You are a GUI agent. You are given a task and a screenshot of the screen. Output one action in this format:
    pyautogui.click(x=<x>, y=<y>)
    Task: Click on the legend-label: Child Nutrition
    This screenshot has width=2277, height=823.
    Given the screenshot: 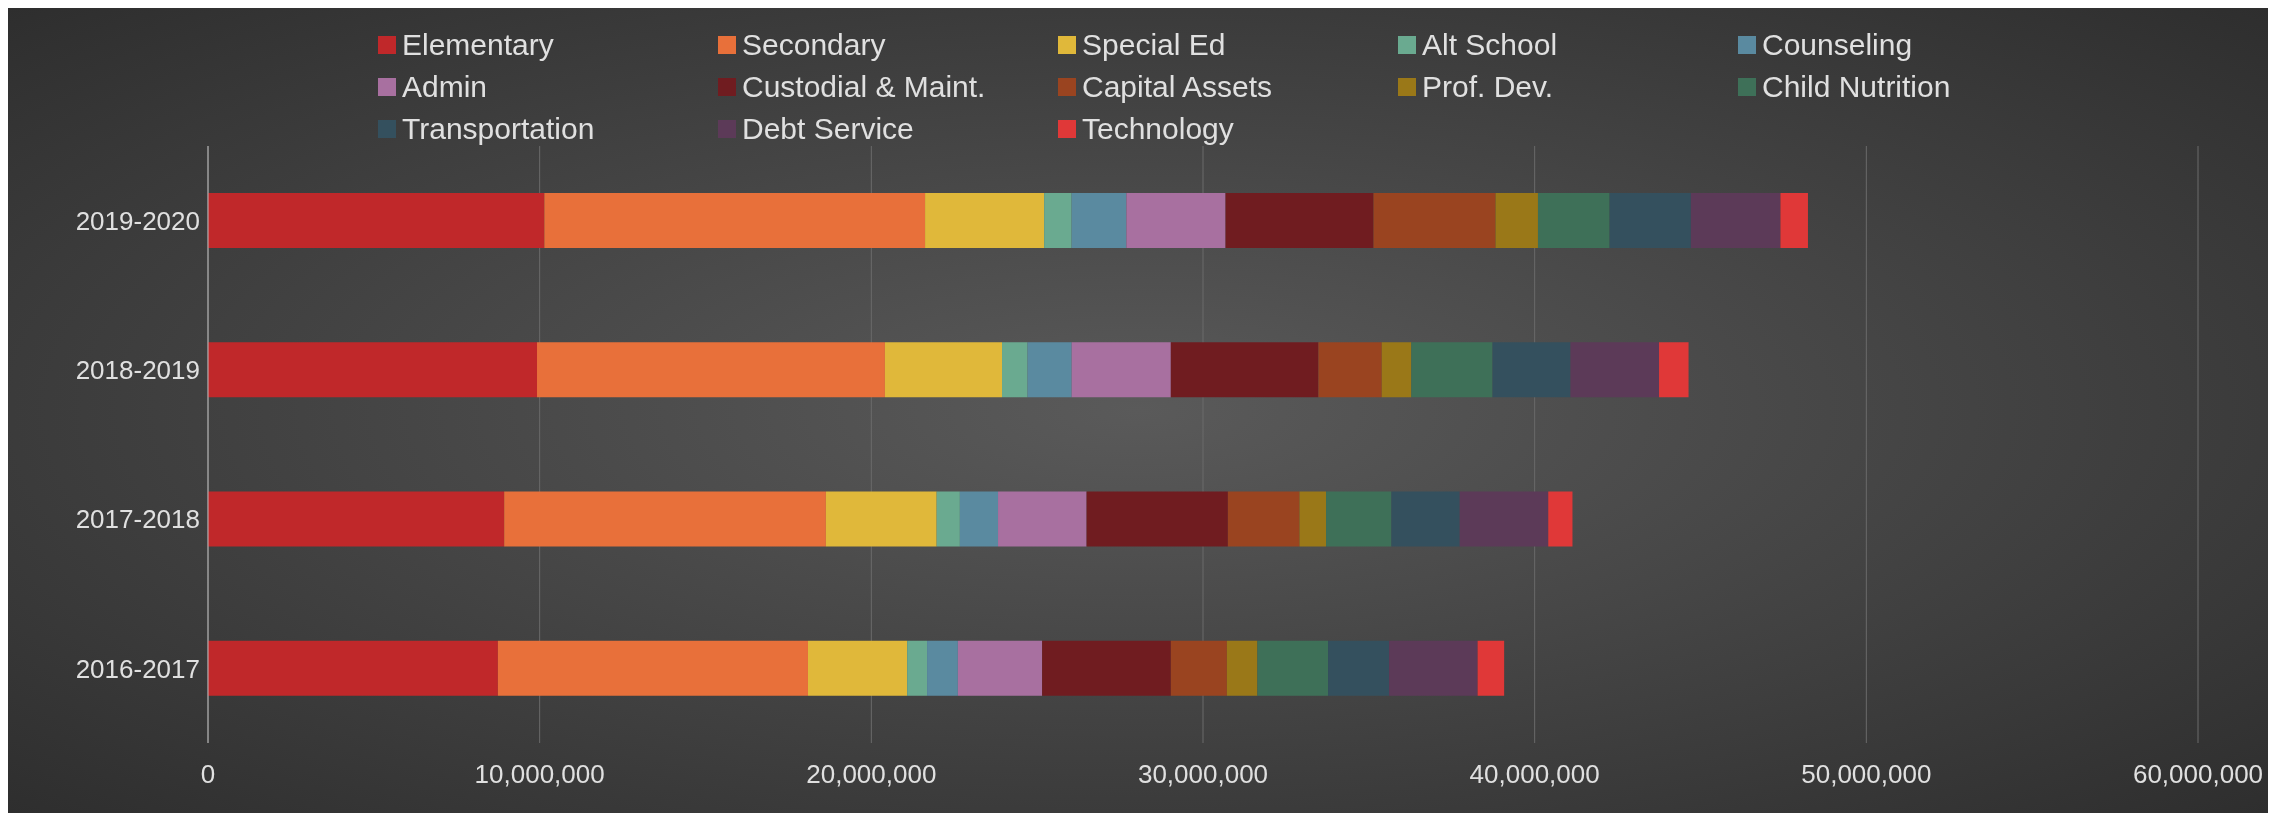 What is the action you would take?
    pyautogui.click(x=1856, y=87)
    